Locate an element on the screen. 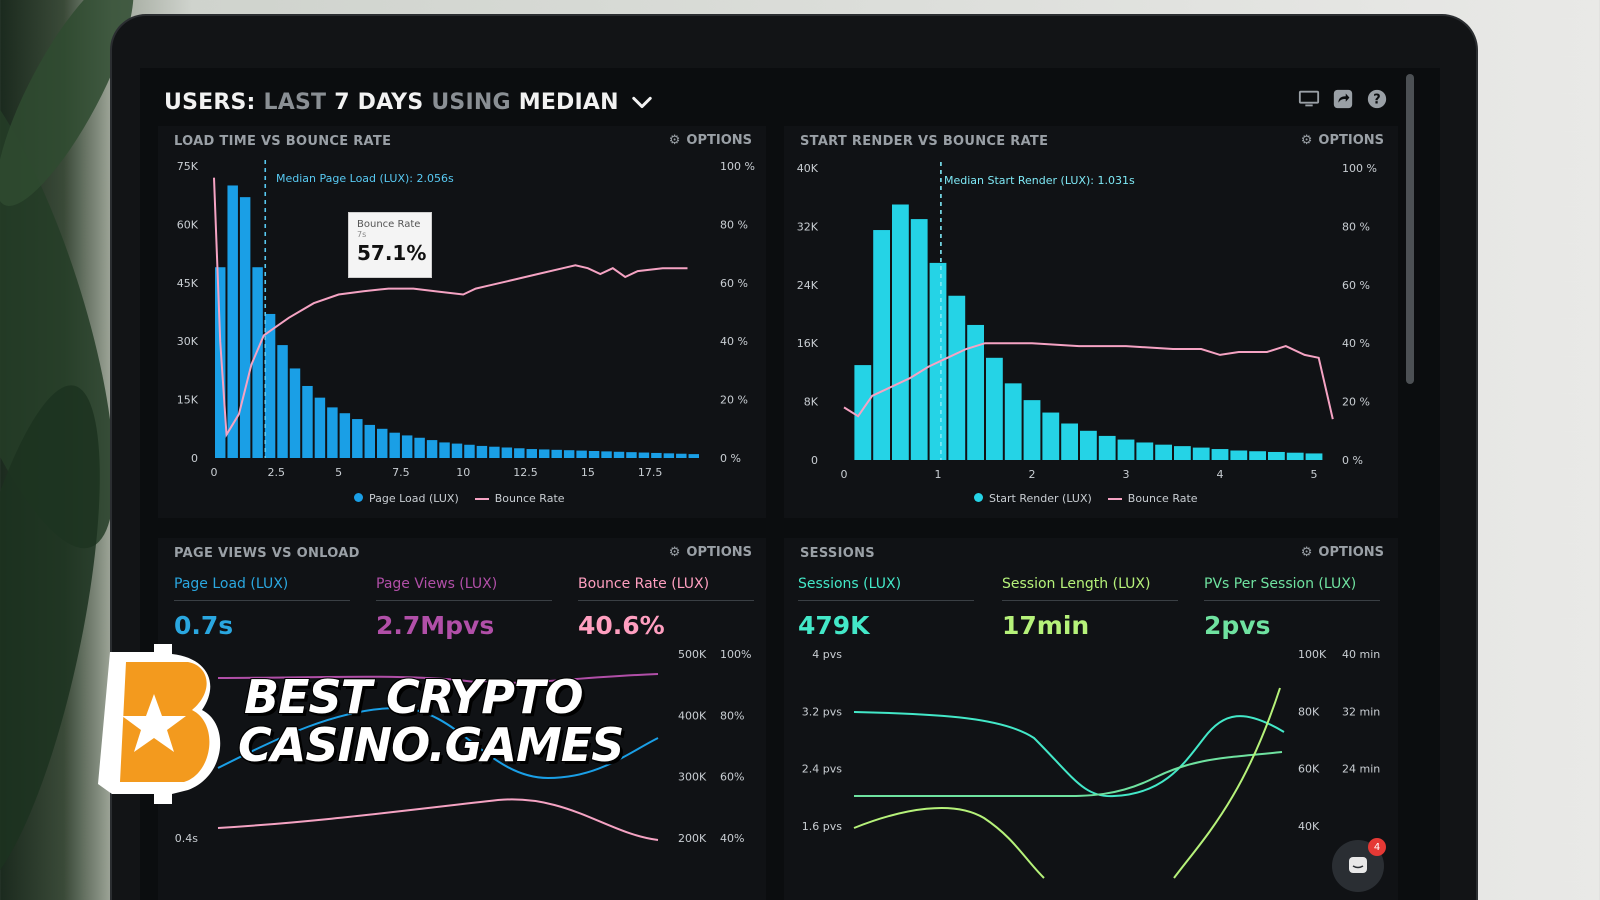 Image resolution: width=1600 pixels, height=900 pixels. kpi-value: 2pvs is located at coordinates (1237, 625).